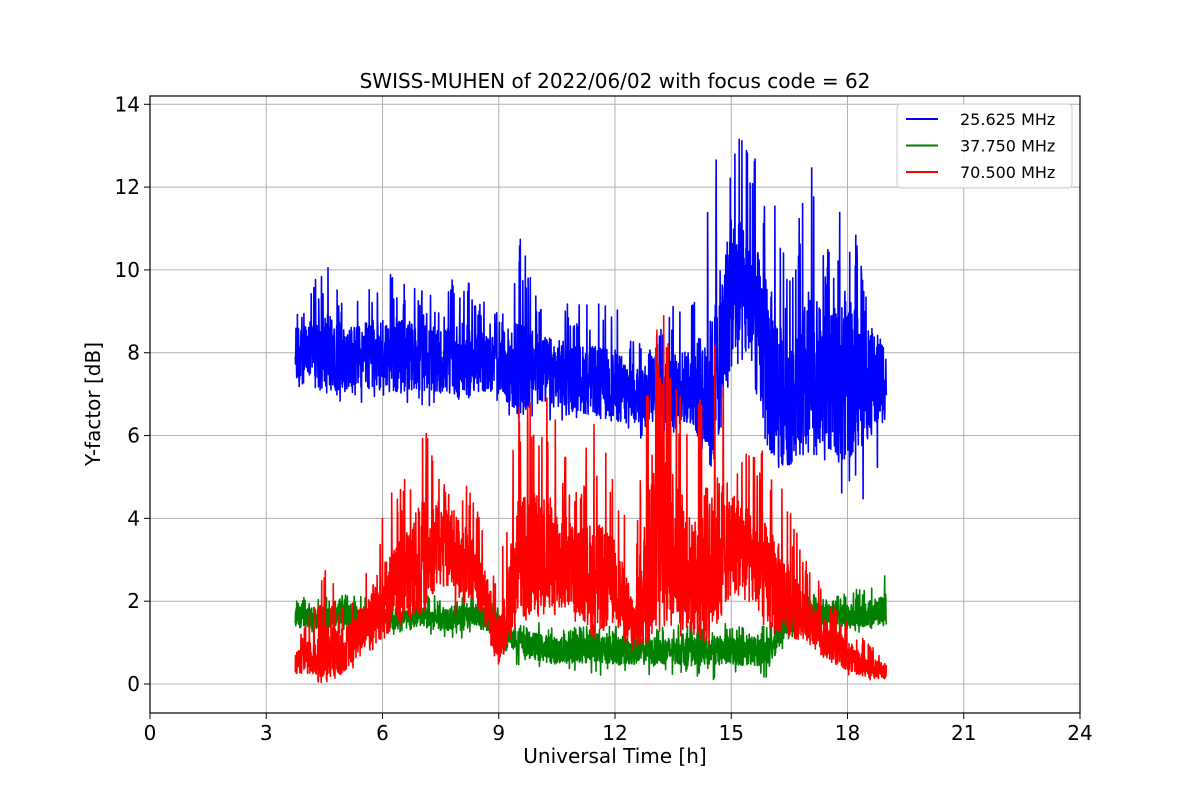 This screenshot has width=1200, height=805. What do you see at coordinates (133, 684) in the screenshot?
I see `y-tick-label: 0` at bounding box center [133, 684].